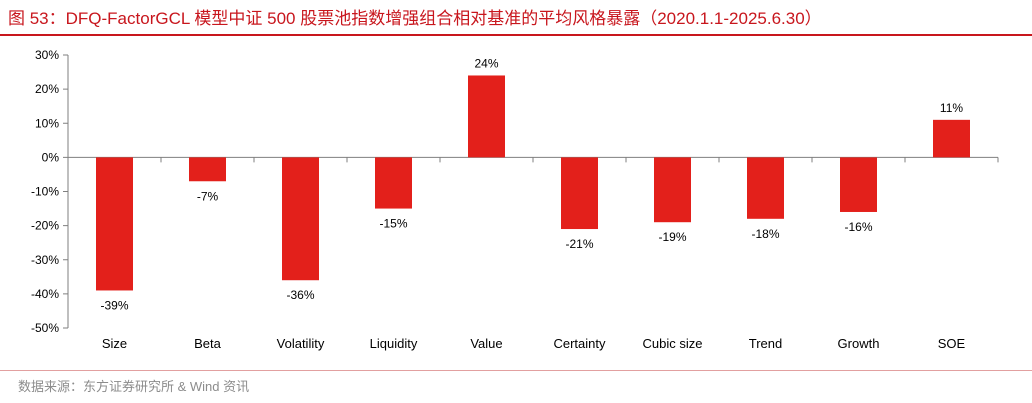 This screenshot has height=403, width=1032. What do you see at coordinates (45, 294) in the screenshot?
I see `y-tick-label: -40%` at bounding box center [45, 294].